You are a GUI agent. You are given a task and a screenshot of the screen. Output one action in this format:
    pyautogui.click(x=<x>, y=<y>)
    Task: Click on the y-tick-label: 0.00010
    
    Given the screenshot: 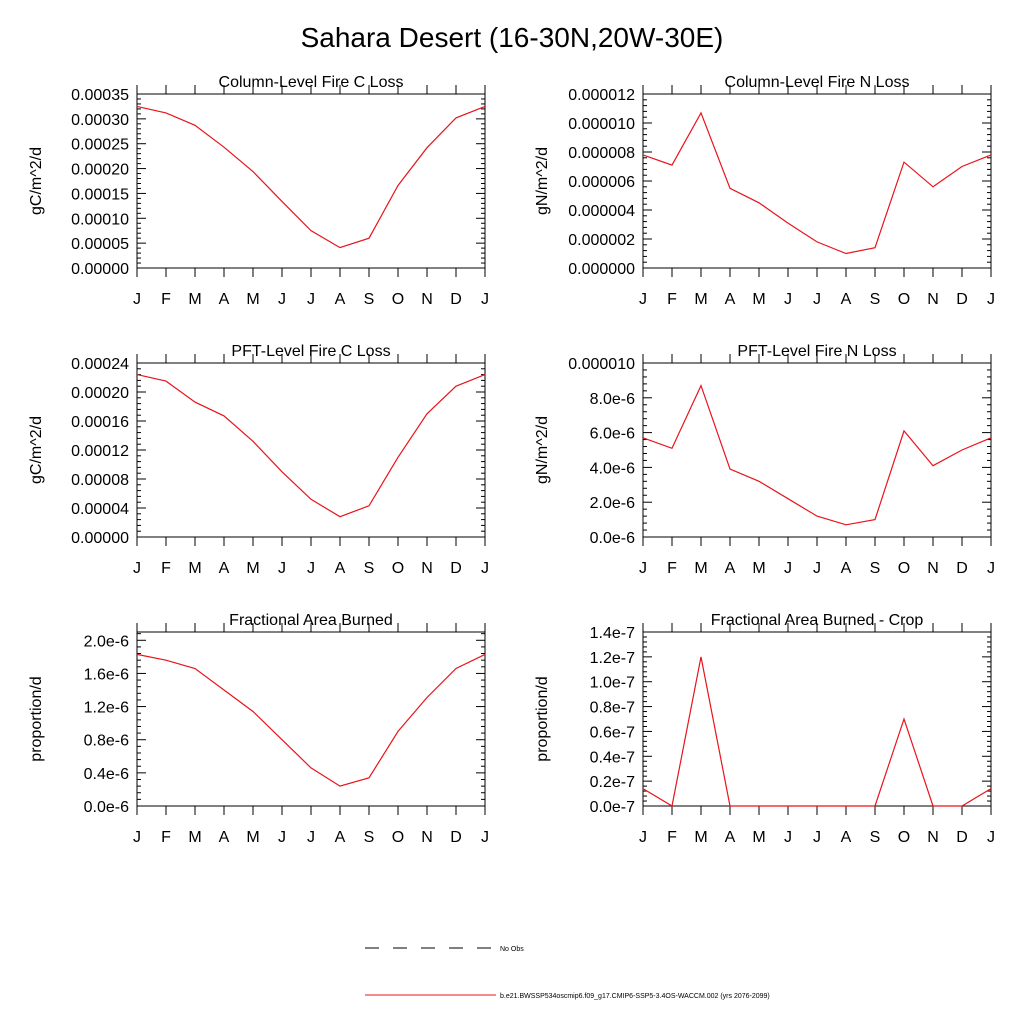 What is the action you would take?
    pyautogui.click(x=100, y=219)
    